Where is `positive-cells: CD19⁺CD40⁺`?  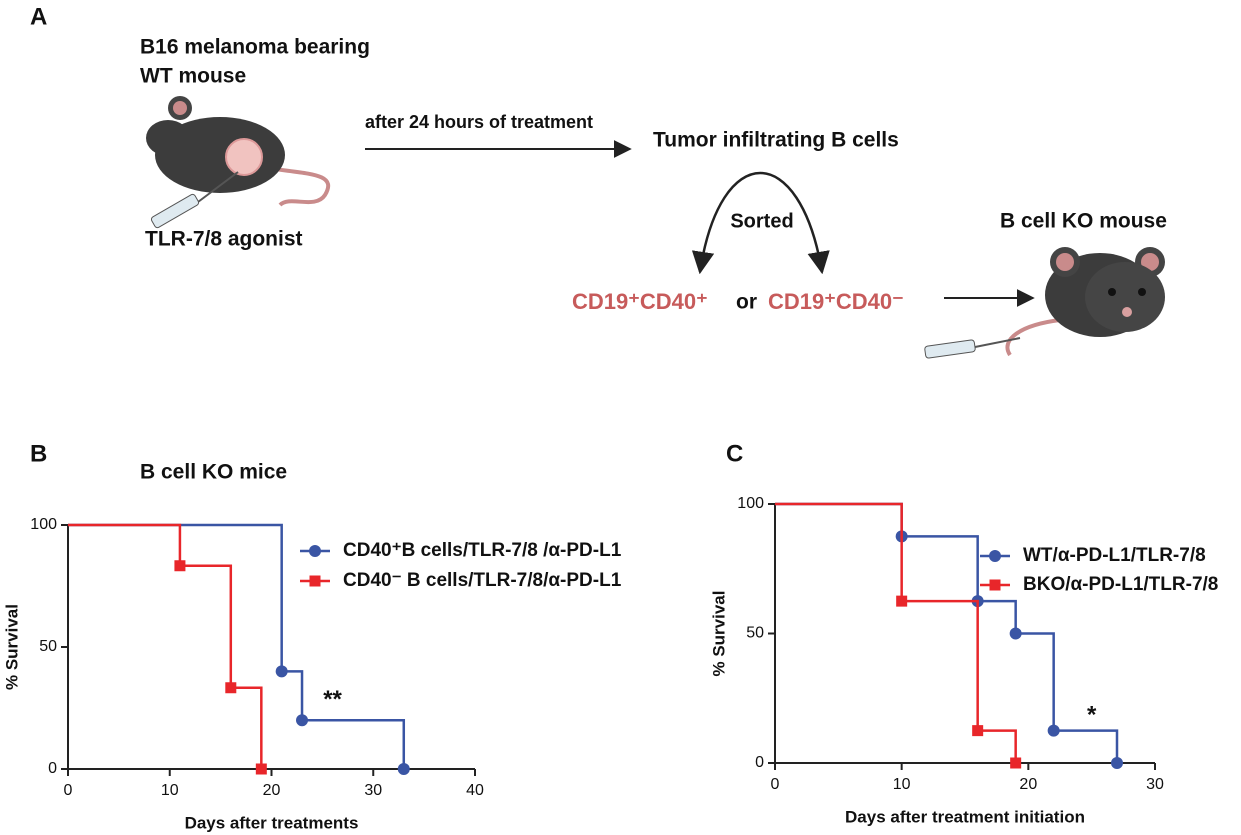
positive-cells: CD19⁺CD40⁺ is located at coordinates (640, 301).